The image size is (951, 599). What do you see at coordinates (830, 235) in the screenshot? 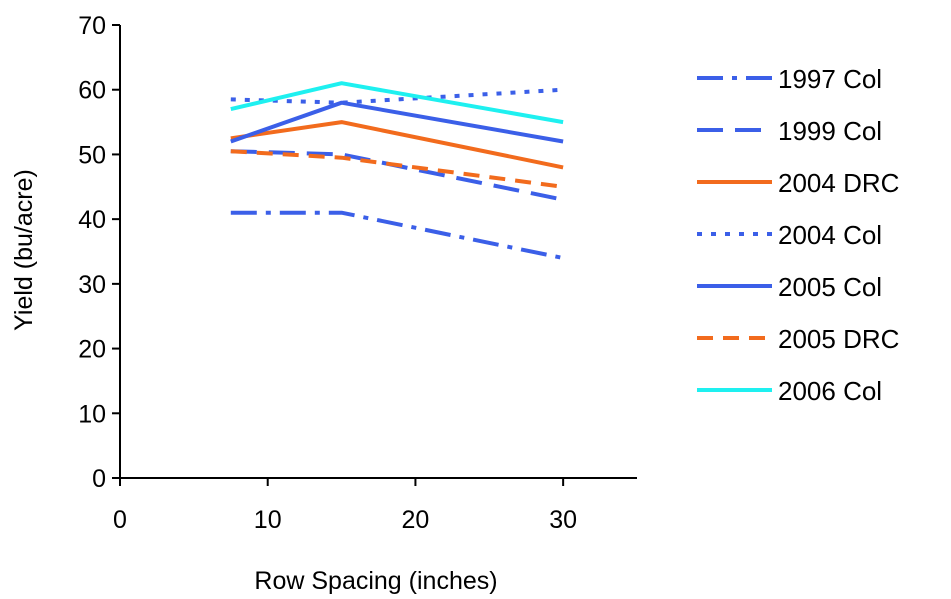
I see `legend-label: 2004 Col` at bounding box center [830, 235].